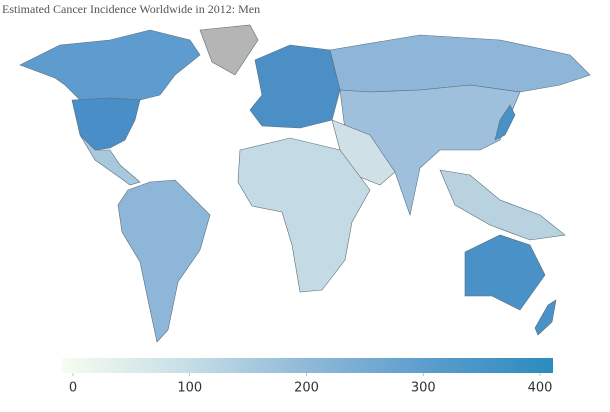 This screenshot has height=412, width=610. I want to click on mexico-central-america, so click(110, 160).